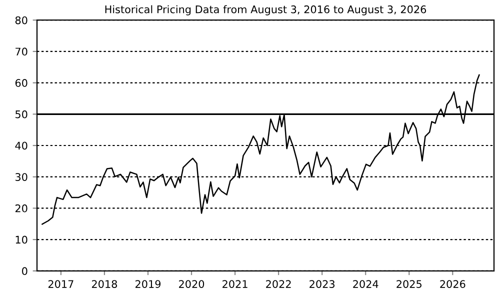 This screenshot has width=500, height=300. Describe the element at coordinates (22, 114) in the screenshot. I see `y-tick-label: 50` at that location.